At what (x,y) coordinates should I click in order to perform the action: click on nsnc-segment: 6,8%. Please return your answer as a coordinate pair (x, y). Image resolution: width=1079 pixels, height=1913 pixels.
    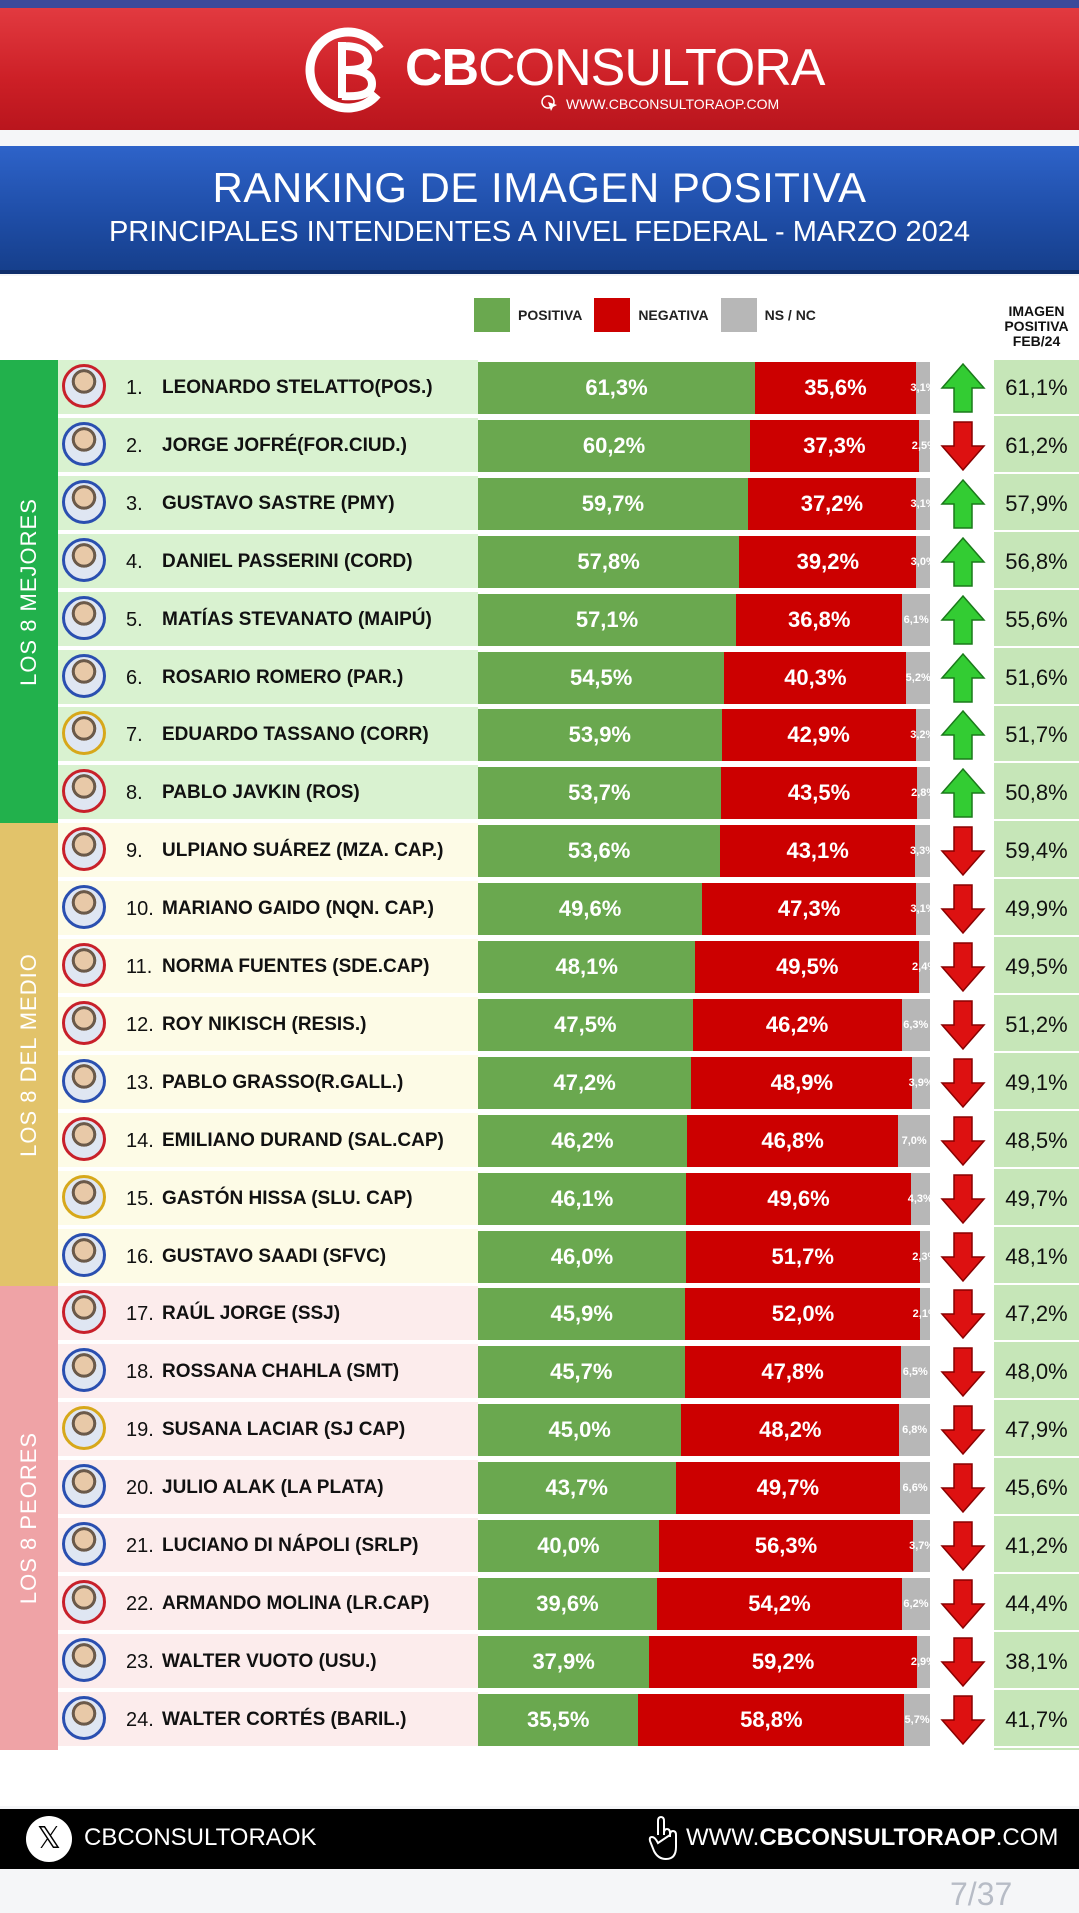
    Looking at the image, I should click on (914, 1430).